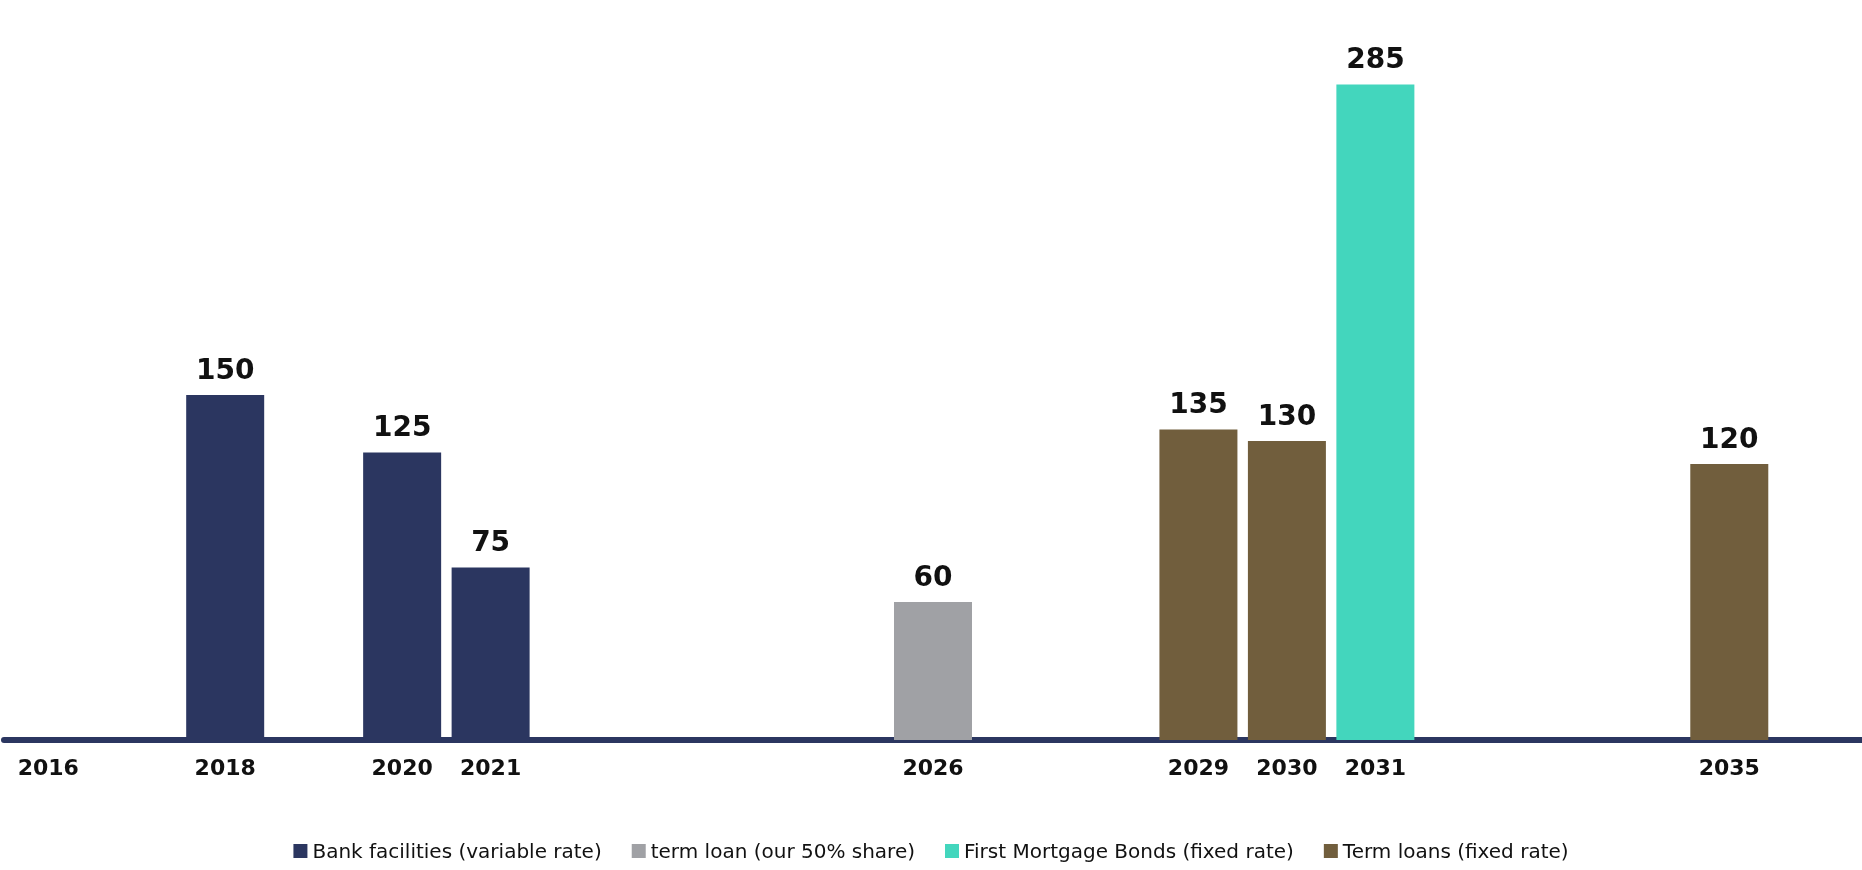 The image size is (1862, 870). I want to click on data-label: 130, so click(1287, 415).